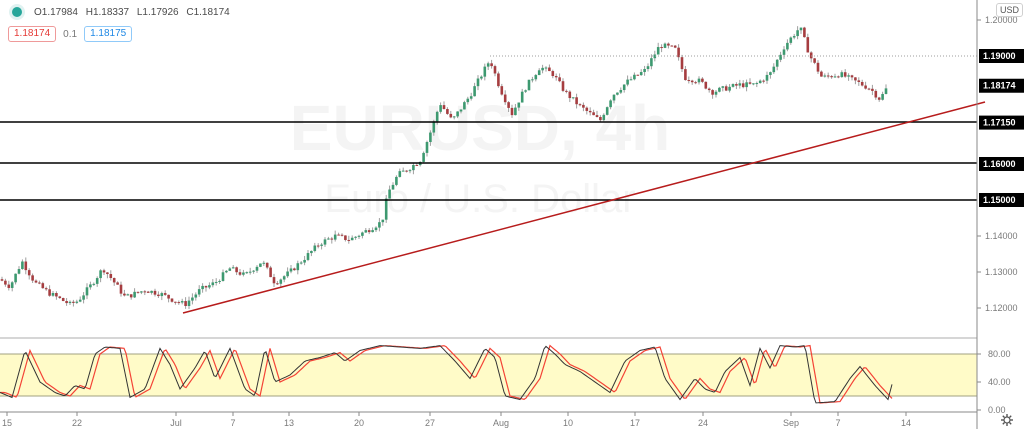 The image size is (1024, 429). Describe the element at coordinates (1001, 20) in the screenshot. I see `price-tick-label: 1.20000` at that location.